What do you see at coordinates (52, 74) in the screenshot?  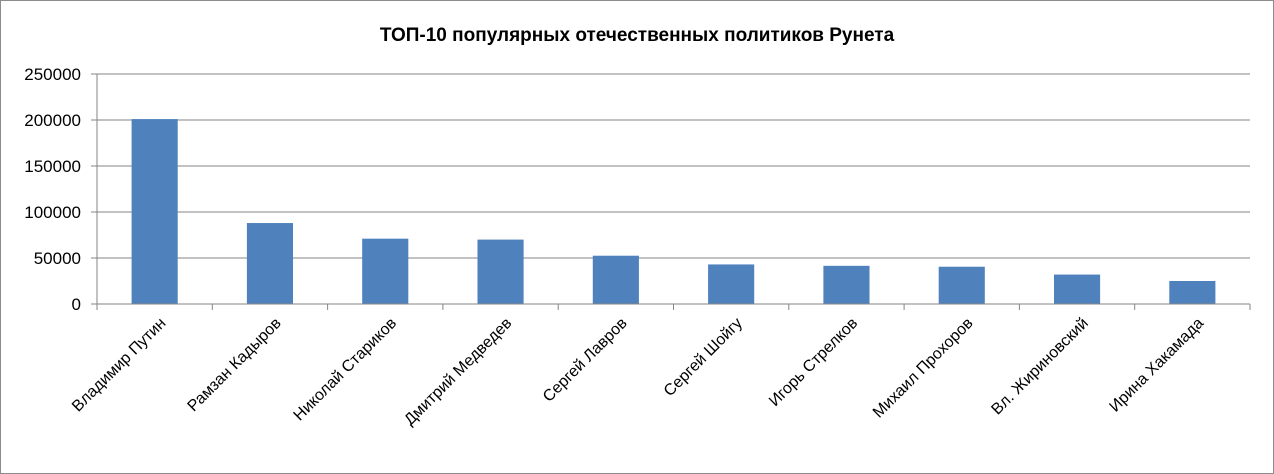 I see `y-tick-label: 250000` at bounding box center [52, 74].